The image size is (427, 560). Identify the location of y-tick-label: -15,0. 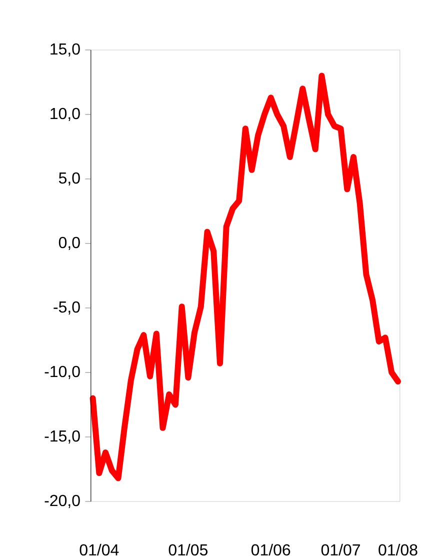
(62, 437).